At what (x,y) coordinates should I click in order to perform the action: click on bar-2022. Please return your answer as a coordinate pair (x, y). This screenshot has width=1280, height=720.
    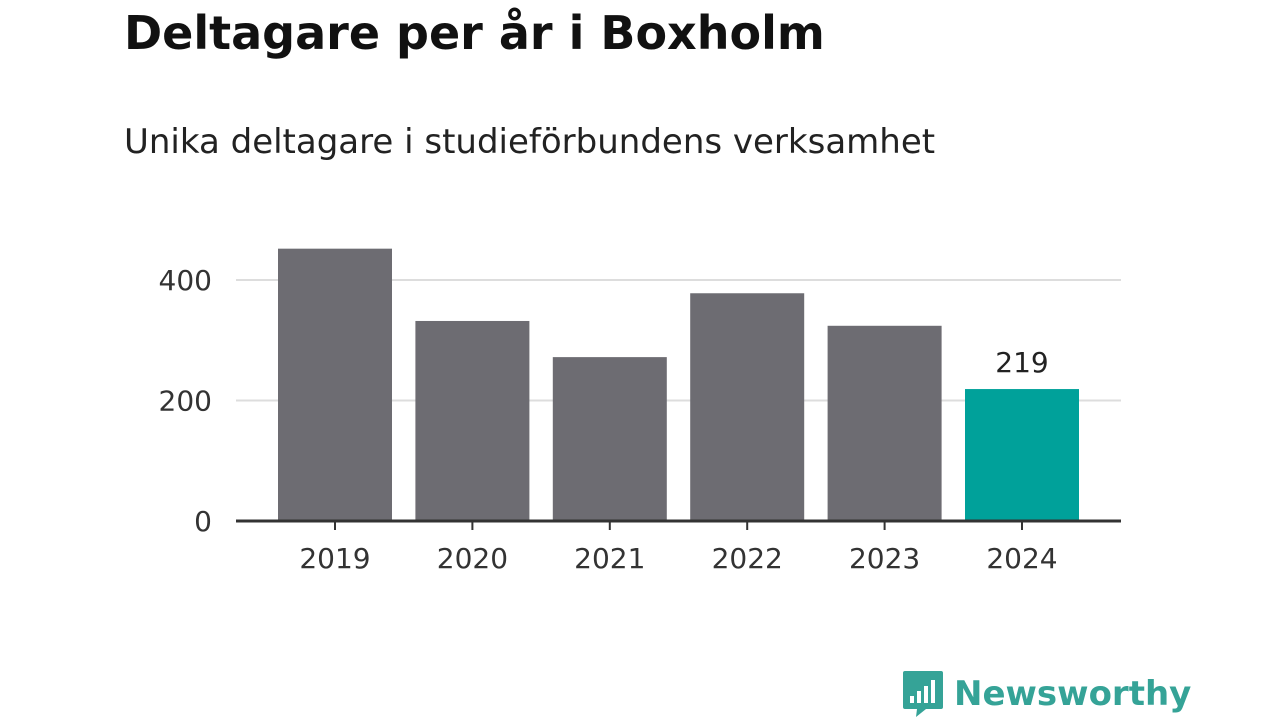
    Looking at the image, I should click on (747, 407).